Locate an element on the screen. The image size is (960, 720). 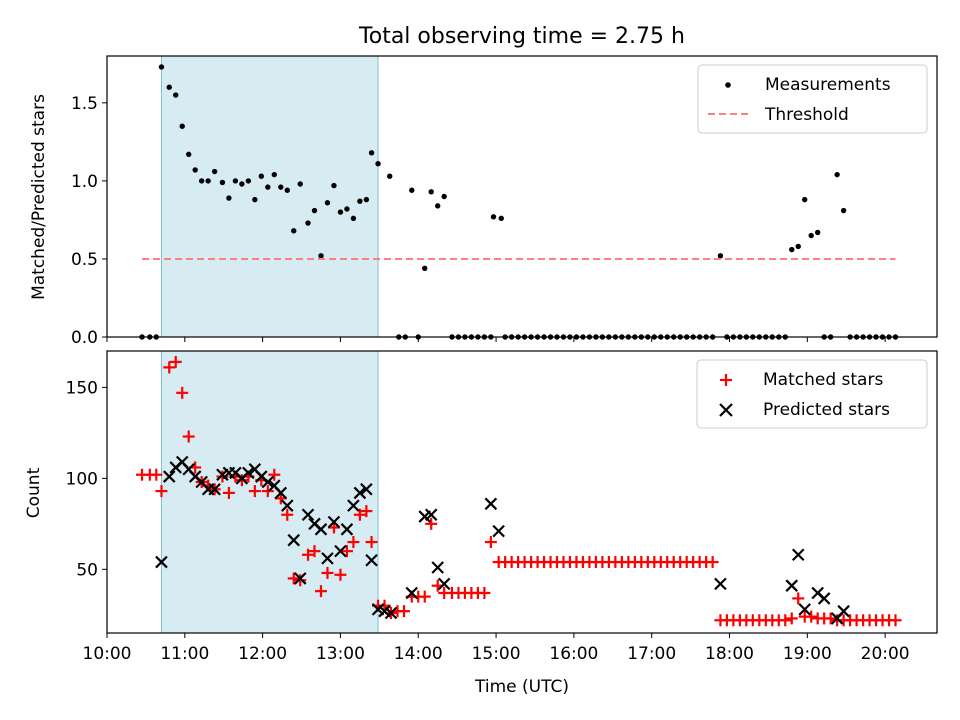
top-chart-title: Total observing time = 2.75 h is located at coordinates (521, 36).